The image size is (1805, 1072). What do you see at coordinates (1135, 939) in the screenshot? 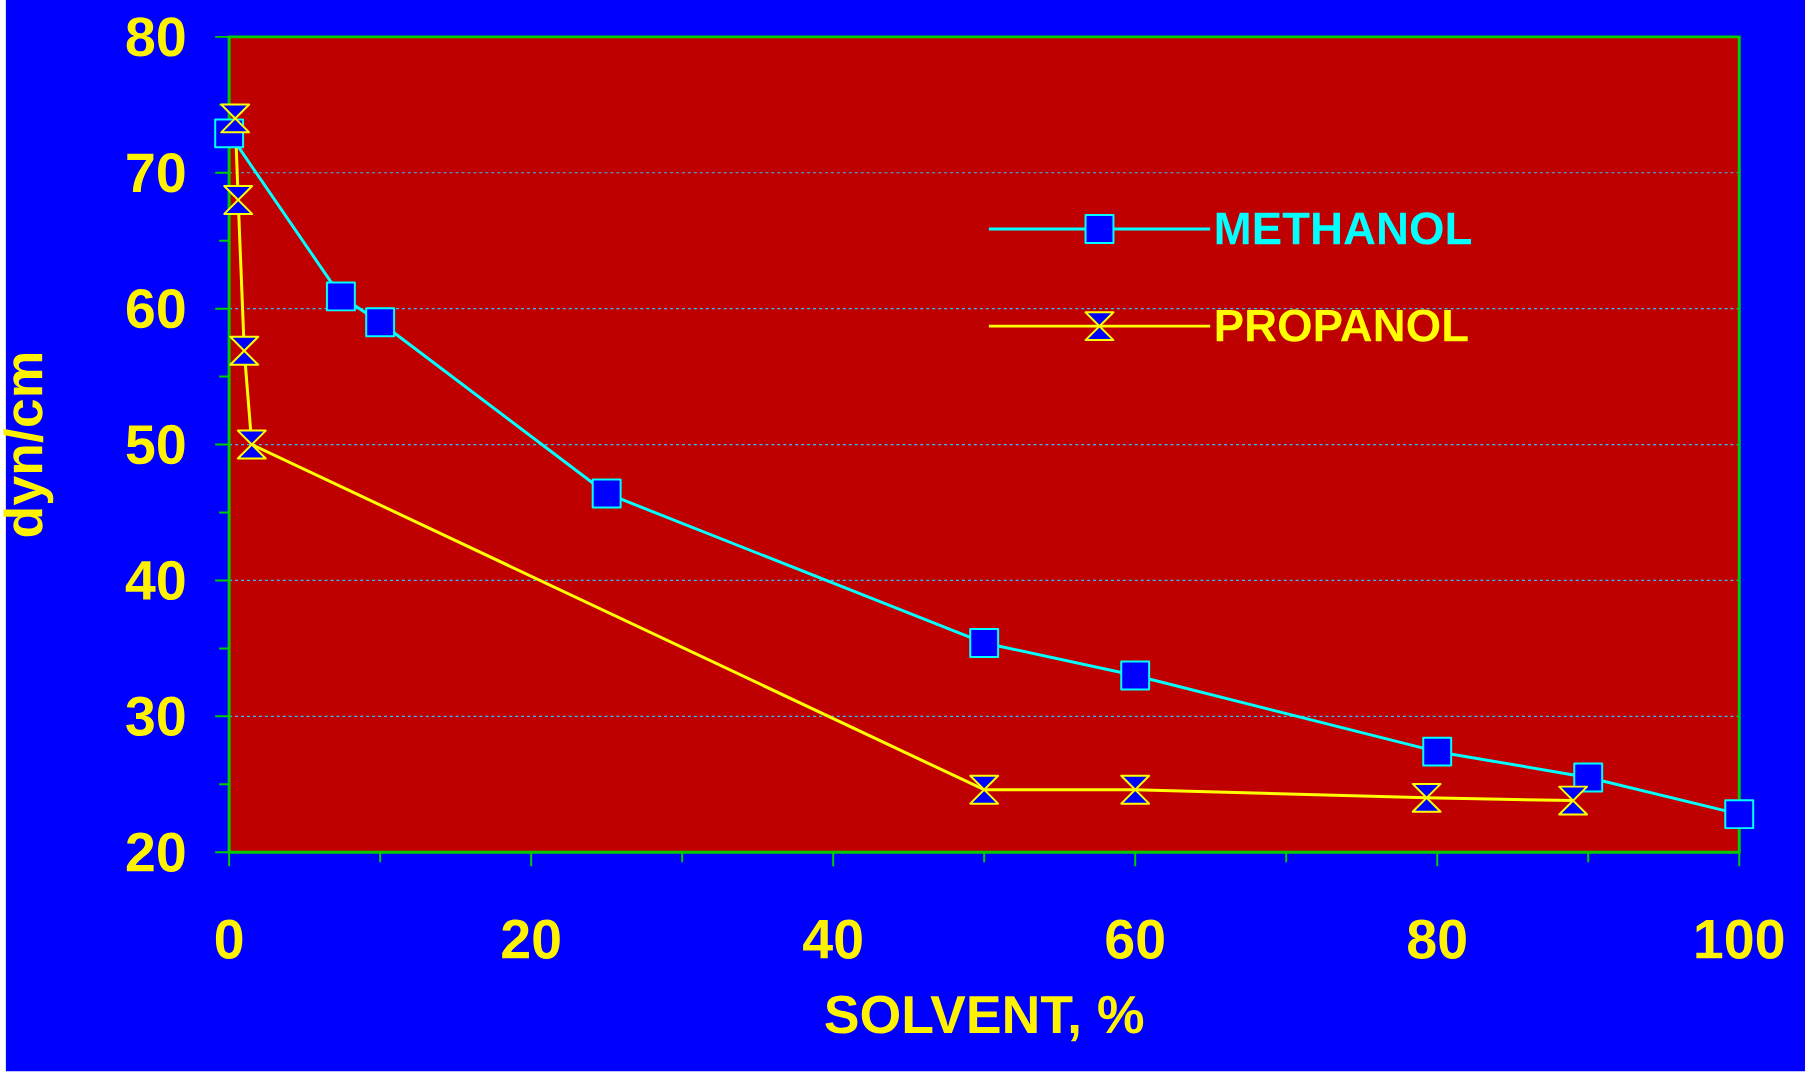
I see `x-tick-label: 60` at bounding box center [1135, 939].